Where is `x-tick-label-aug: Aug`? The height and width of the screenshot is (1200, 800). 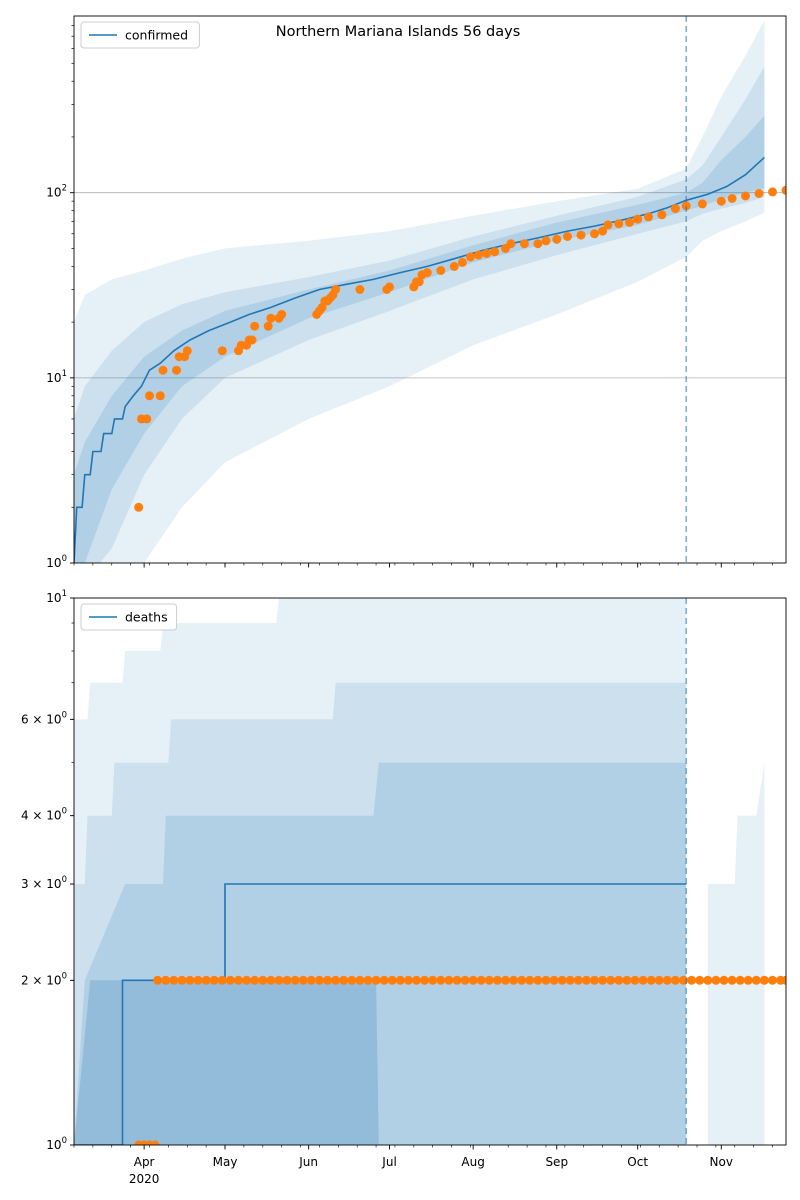
x-tick-label-aug: Aug is located at coordinates (472, 1162).